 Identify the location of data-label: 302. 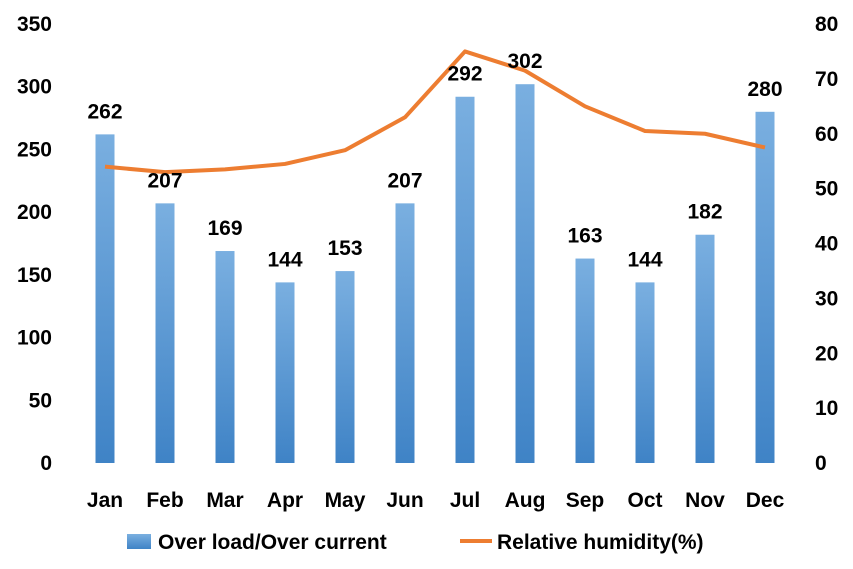
(524, 61).